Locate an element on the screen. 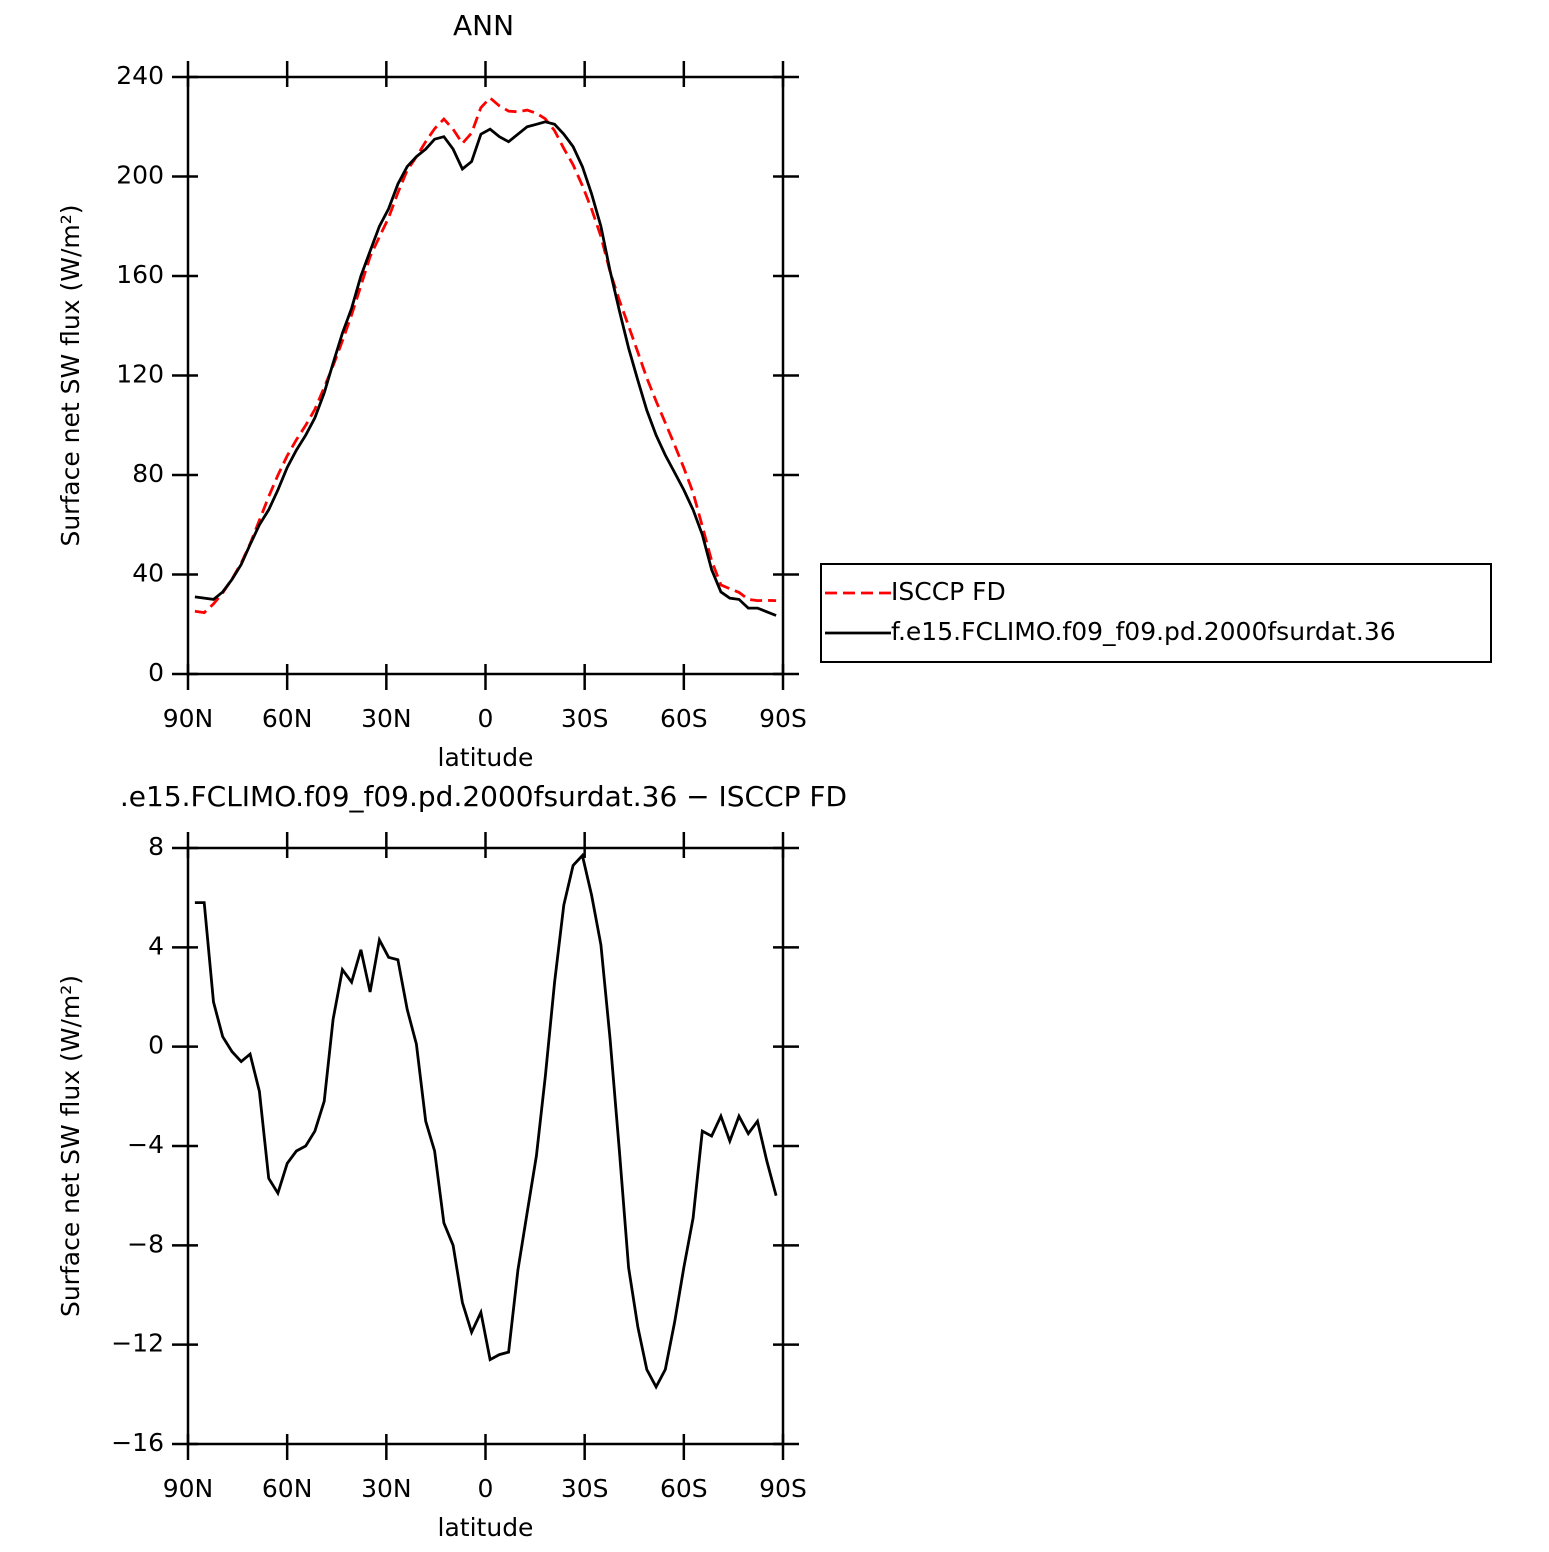 This screenshot has height=1552, width=1549. y-tick-label: −16 is located at coordinates (137, 1442).